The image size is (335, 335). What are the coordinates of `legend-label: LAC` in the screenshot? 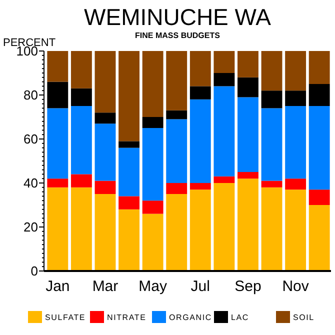 It's located at (240, 317).